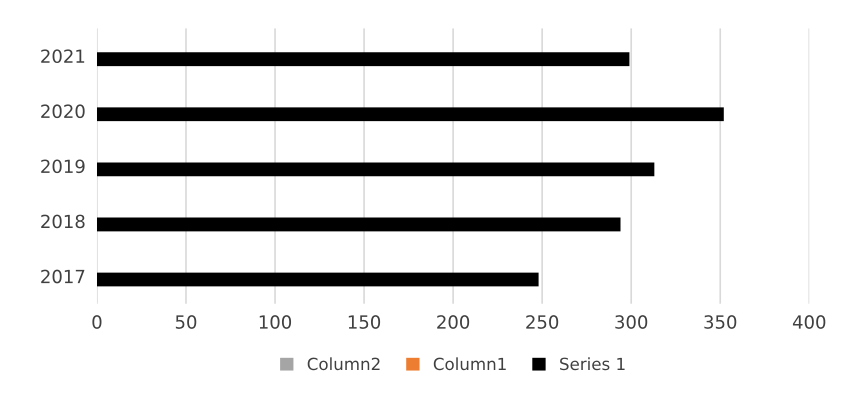 Image resolution: width=843 pixels, height=405 pixels. I want to click on x-tick-label: 0, so click(97, 322).